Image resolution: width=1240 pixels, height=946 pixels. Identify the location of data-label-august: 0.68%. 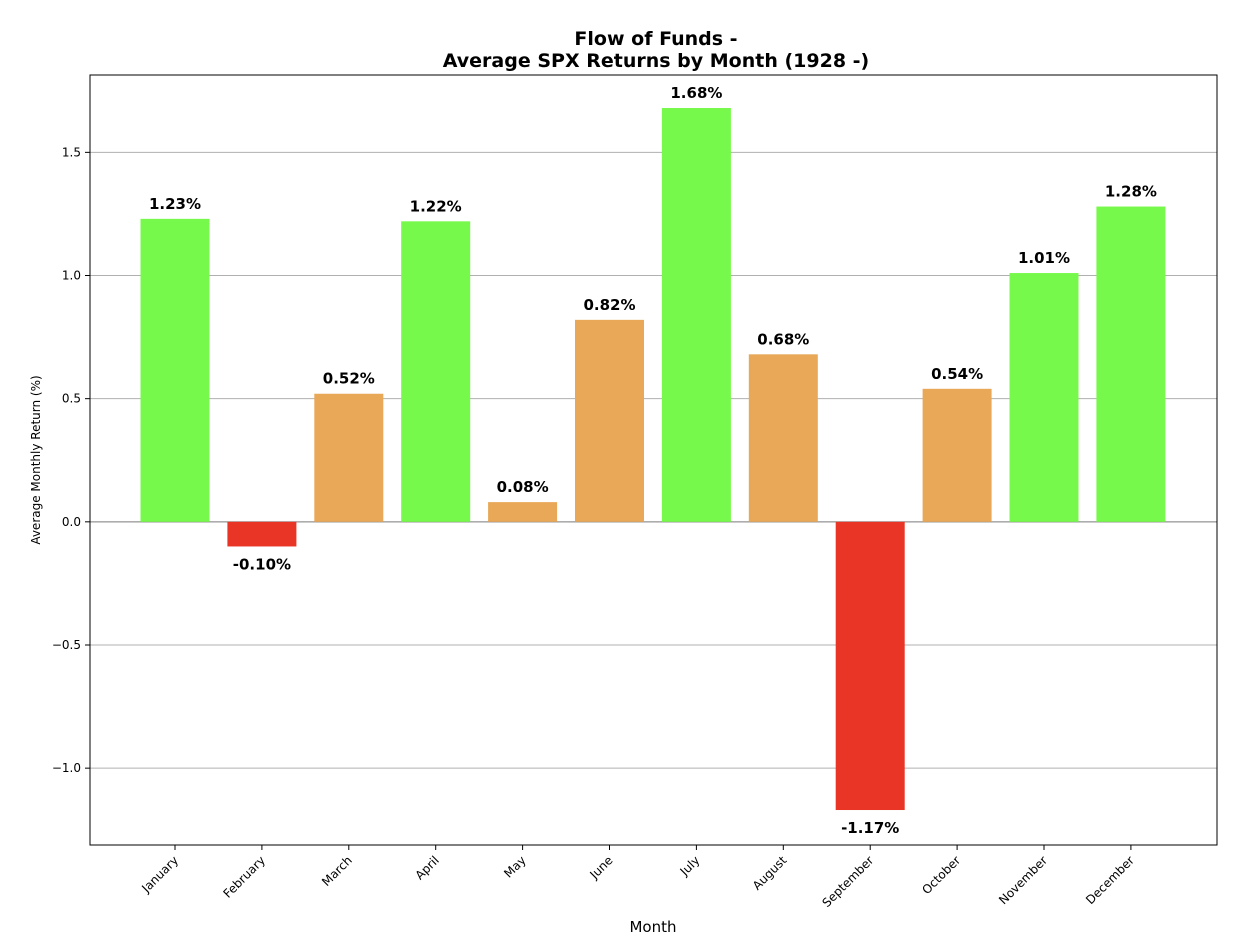
(783, 339).